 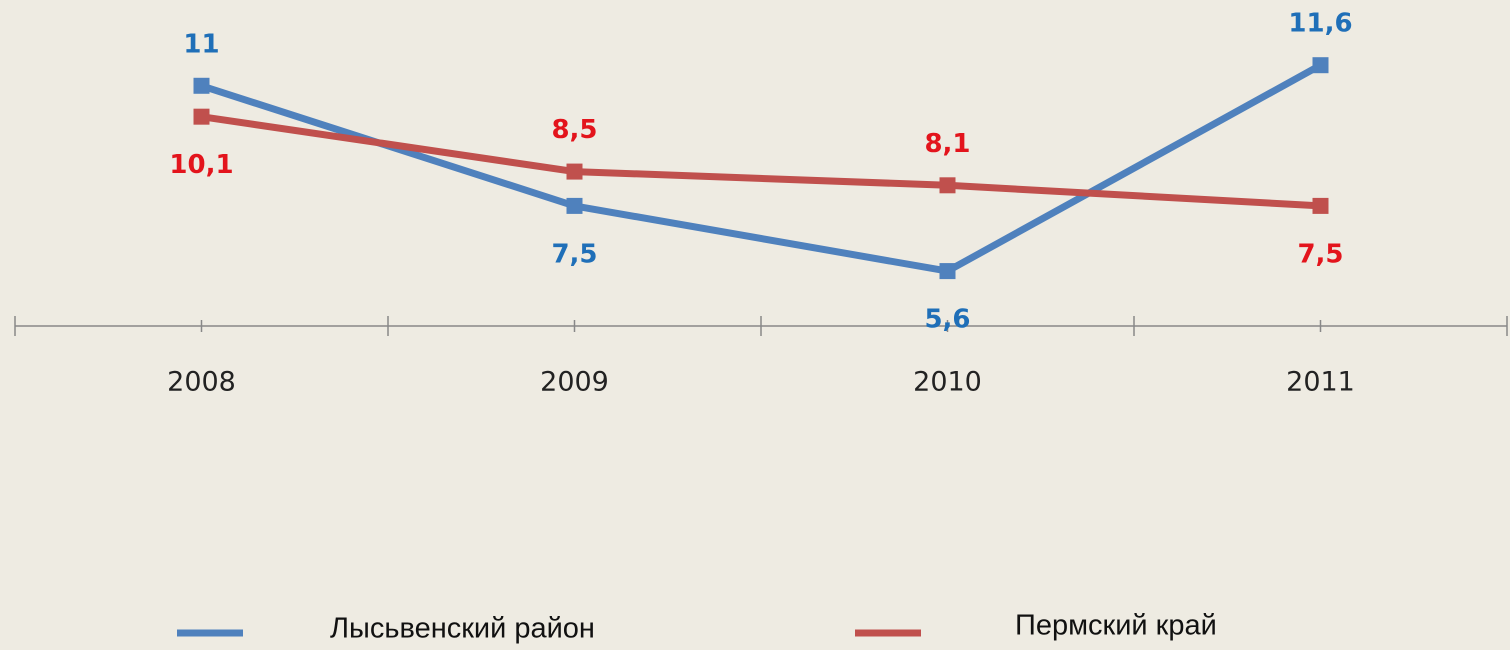 I want to click on x-tick-label: 2011, so click(x=1320, y=382).